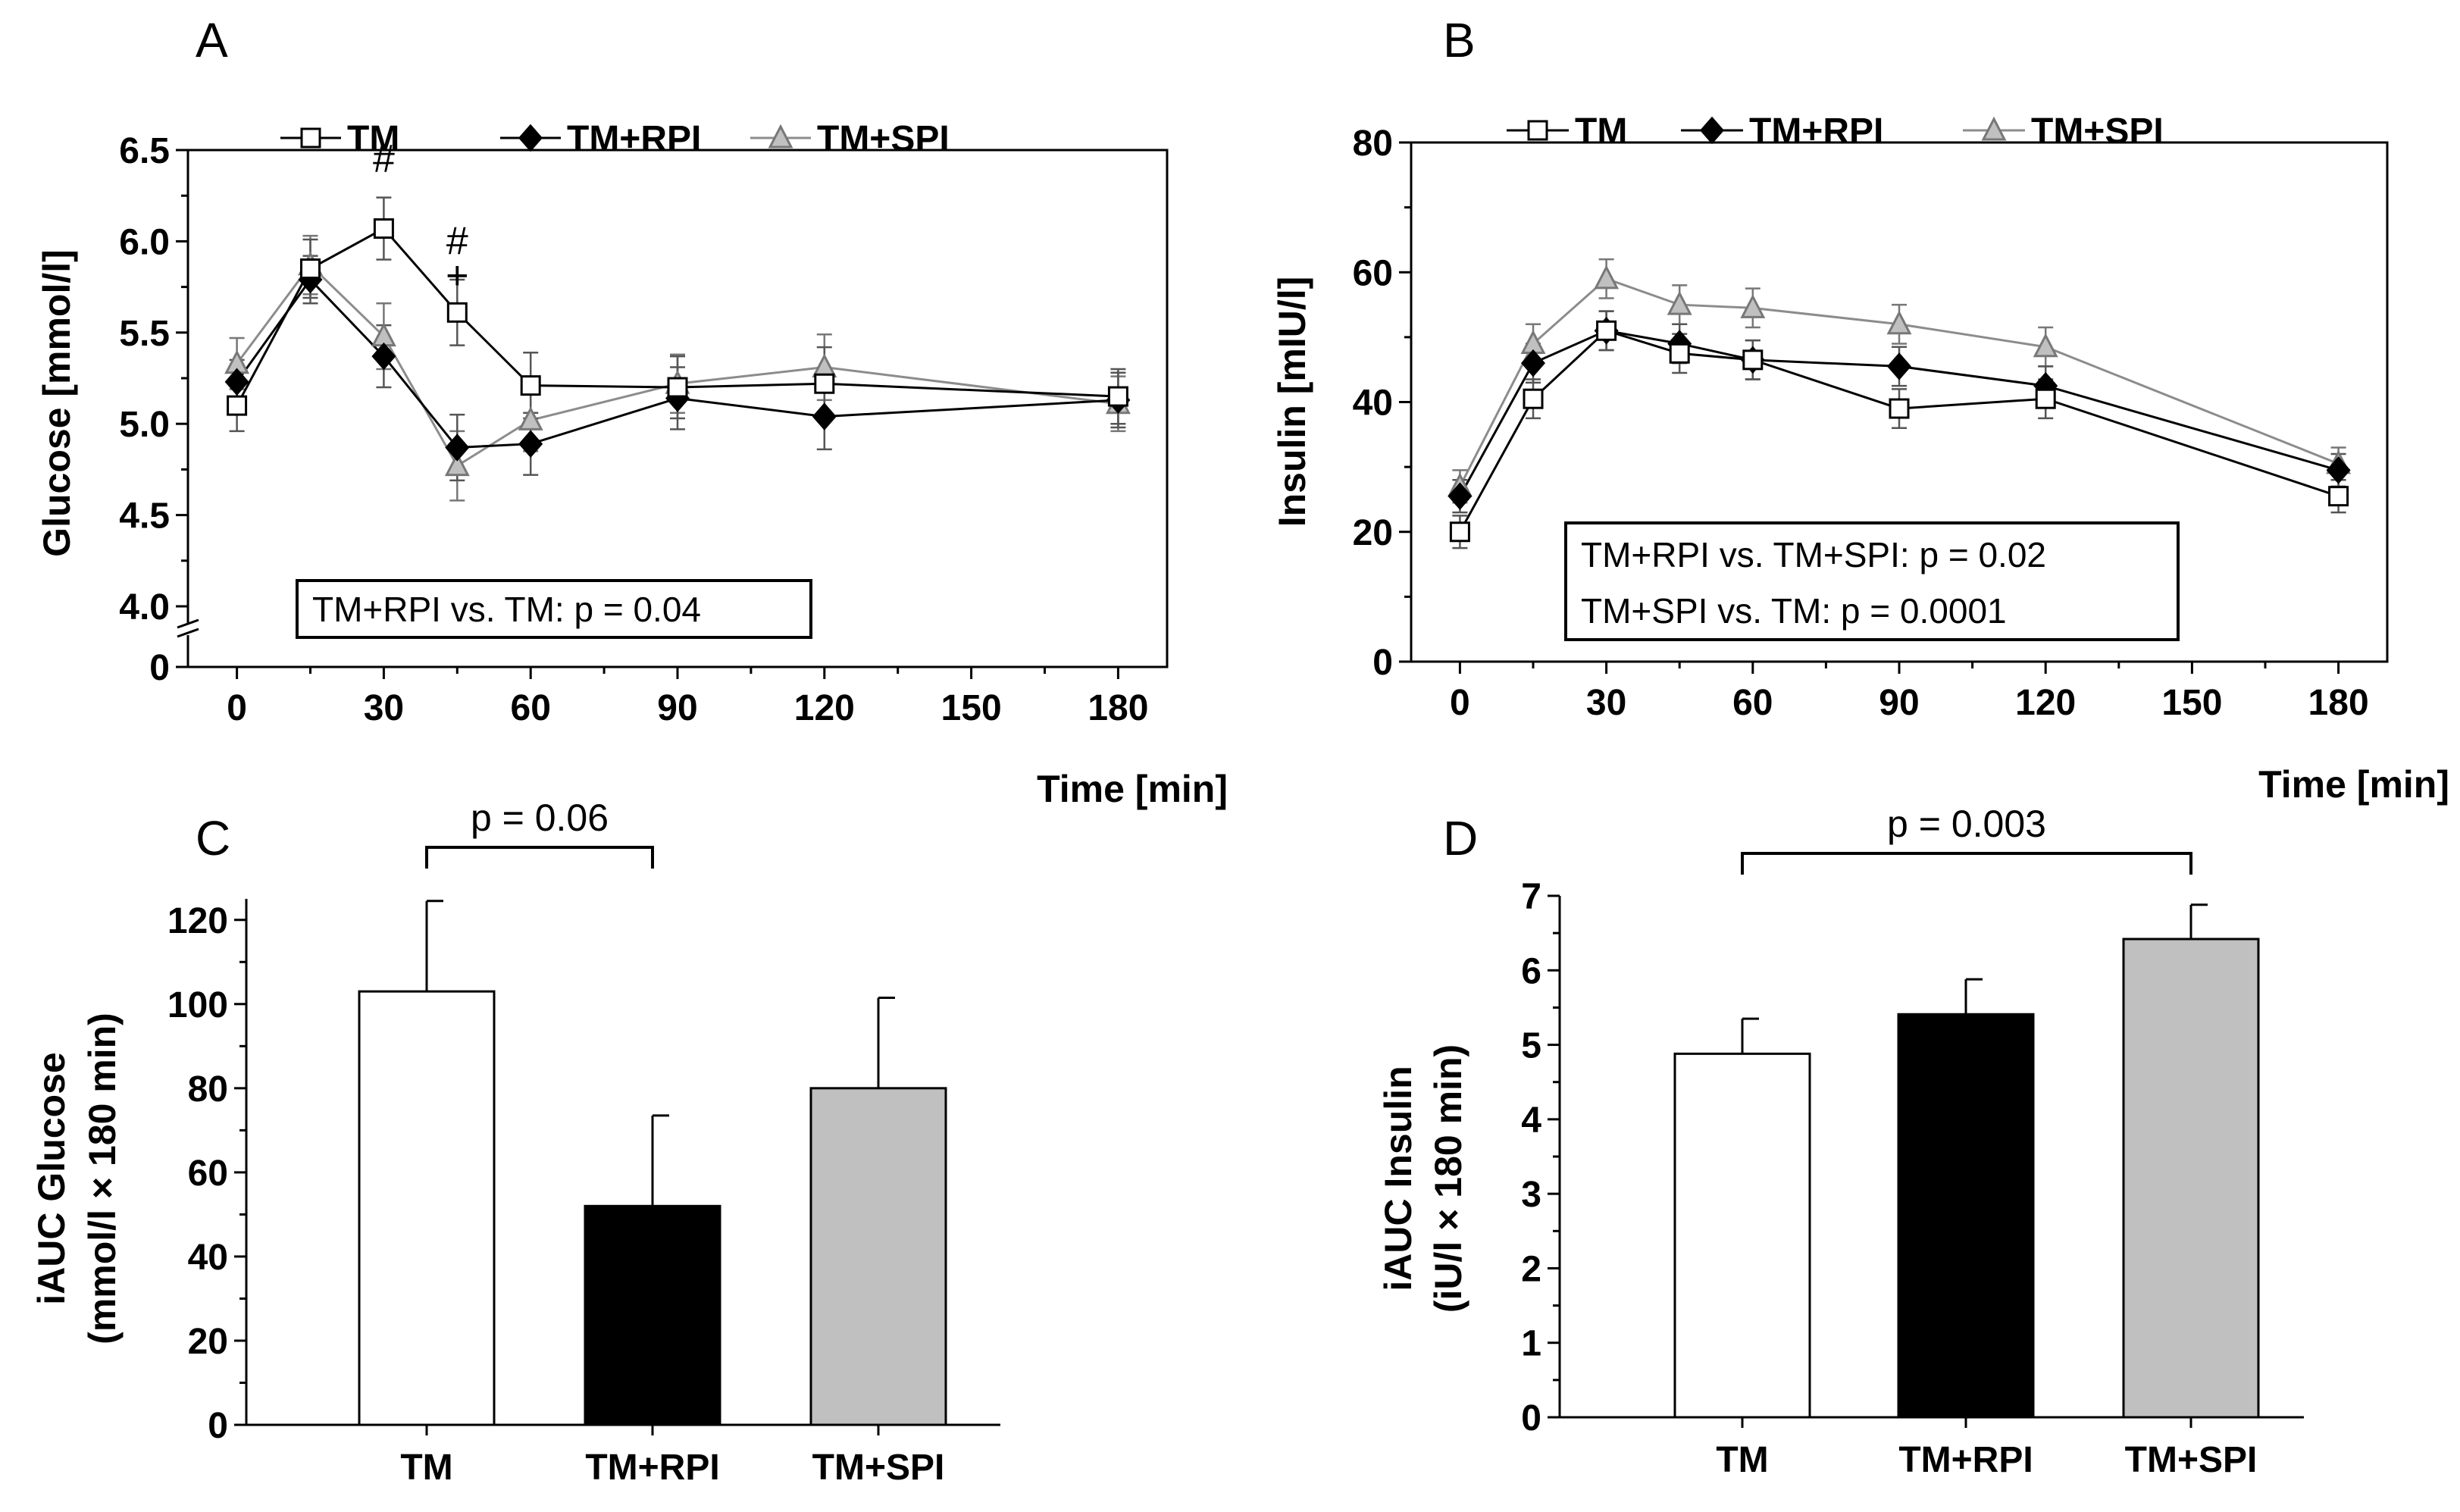 This screenshot has height=1512, width=2460. What do you see at coordinates (1994, 128) in the screenshot?
I see `panel-b-legend-marker-tm-spi` at bounding box center [1994, 128].